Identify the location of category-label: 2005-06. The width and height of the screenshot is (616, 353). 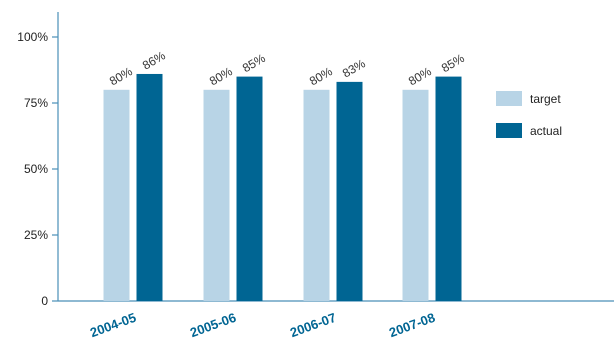
(213, 325).